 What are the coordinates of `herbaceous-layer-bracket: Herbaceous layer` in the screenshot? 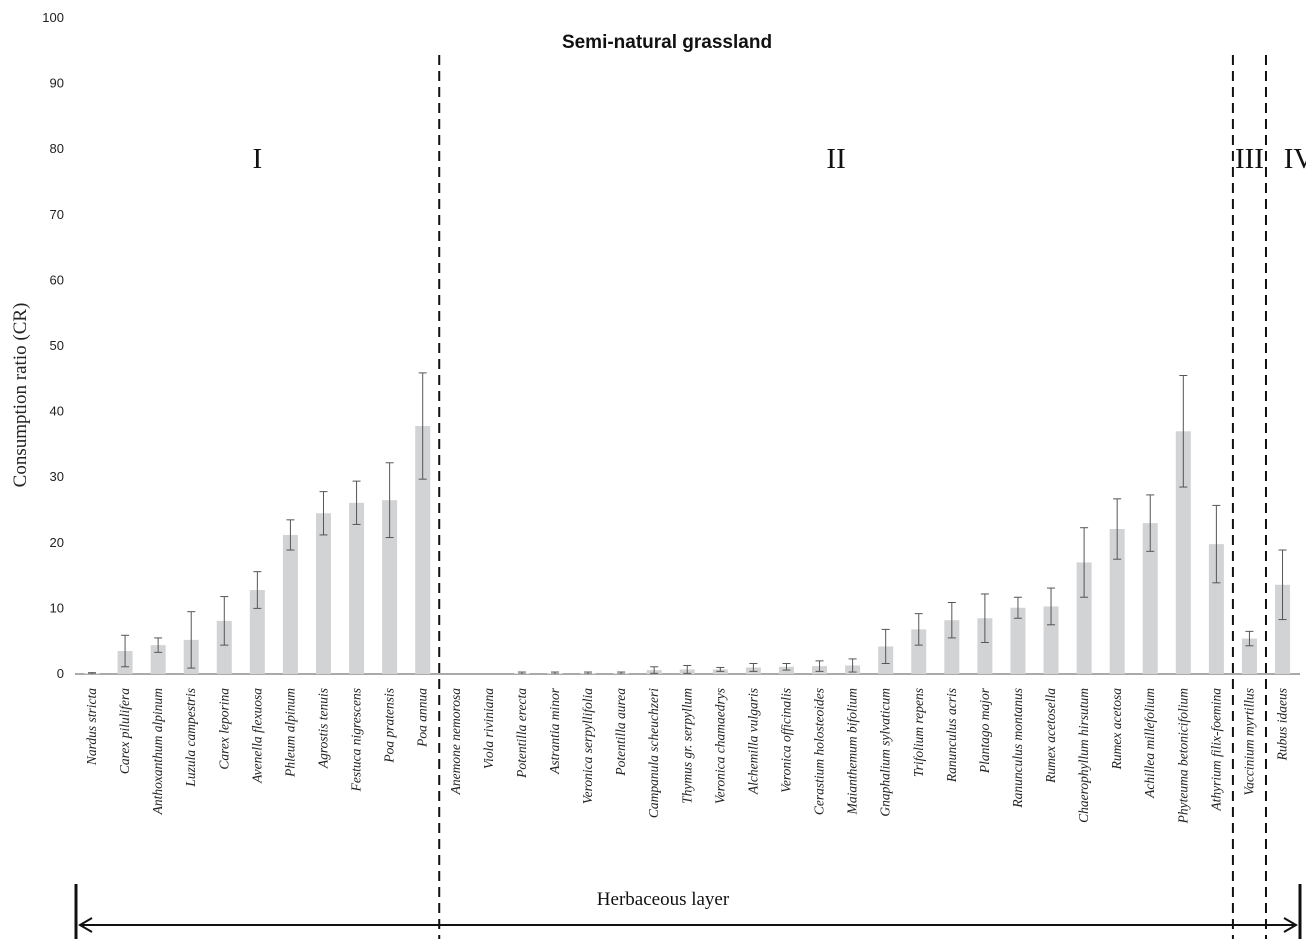 It's located at (688, 911).